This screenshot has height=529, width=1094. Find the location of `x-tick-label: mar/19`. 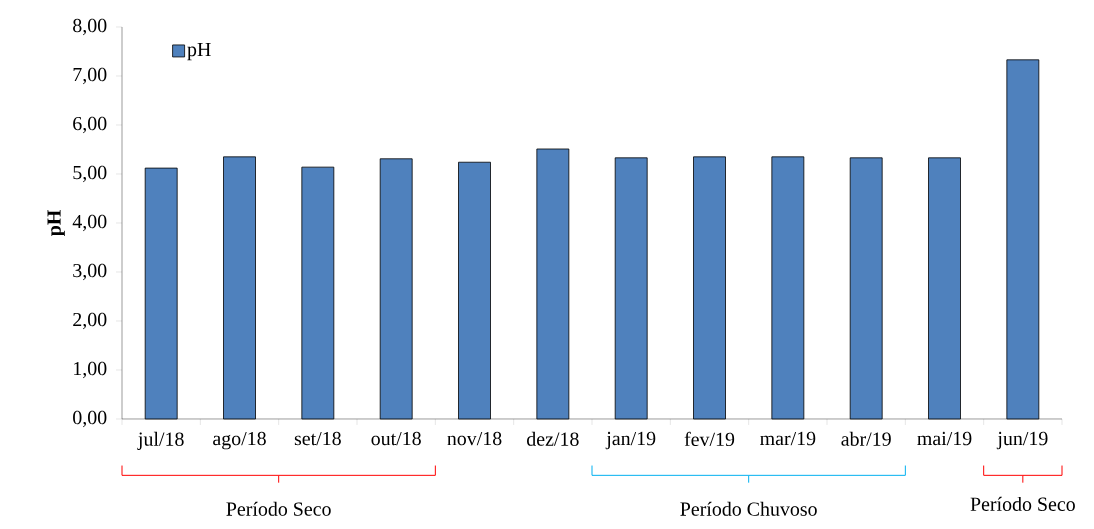

x-tick-label: mar/19 is located at coordinates (788, 438).